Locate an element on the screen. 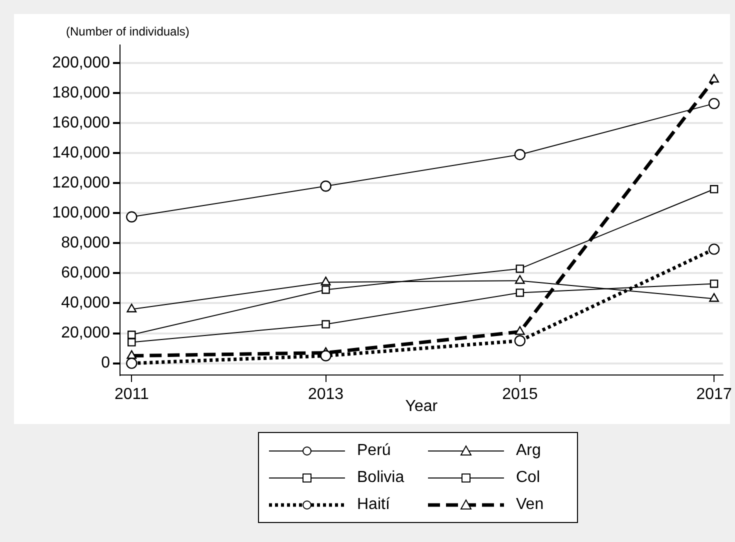 The image size is (735, 542). x-tick-label: 2011 is located at coordinates (131, 395).